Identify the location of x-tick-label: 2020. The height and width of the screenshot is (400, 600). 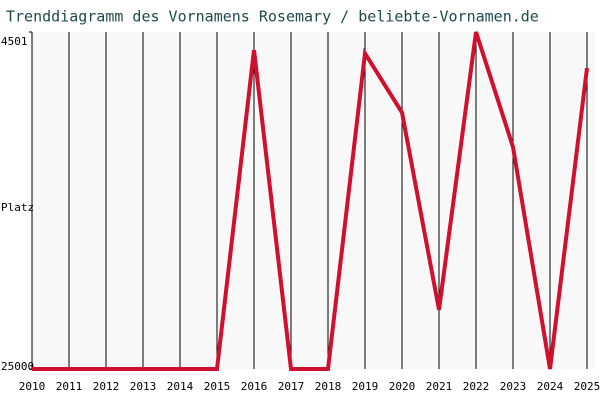
(402, 386).